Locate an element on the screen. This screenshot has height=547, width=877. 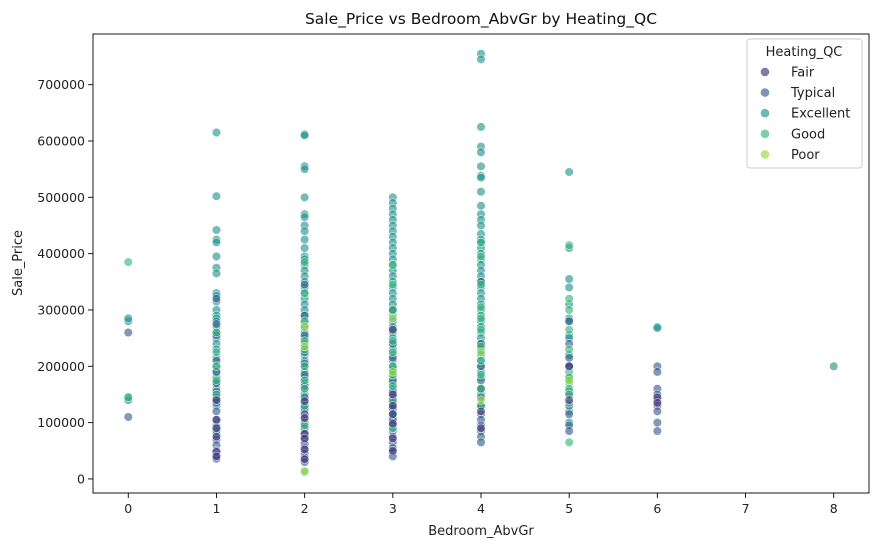
legend-label-poor: Poor is located at coordinates (805, 155).